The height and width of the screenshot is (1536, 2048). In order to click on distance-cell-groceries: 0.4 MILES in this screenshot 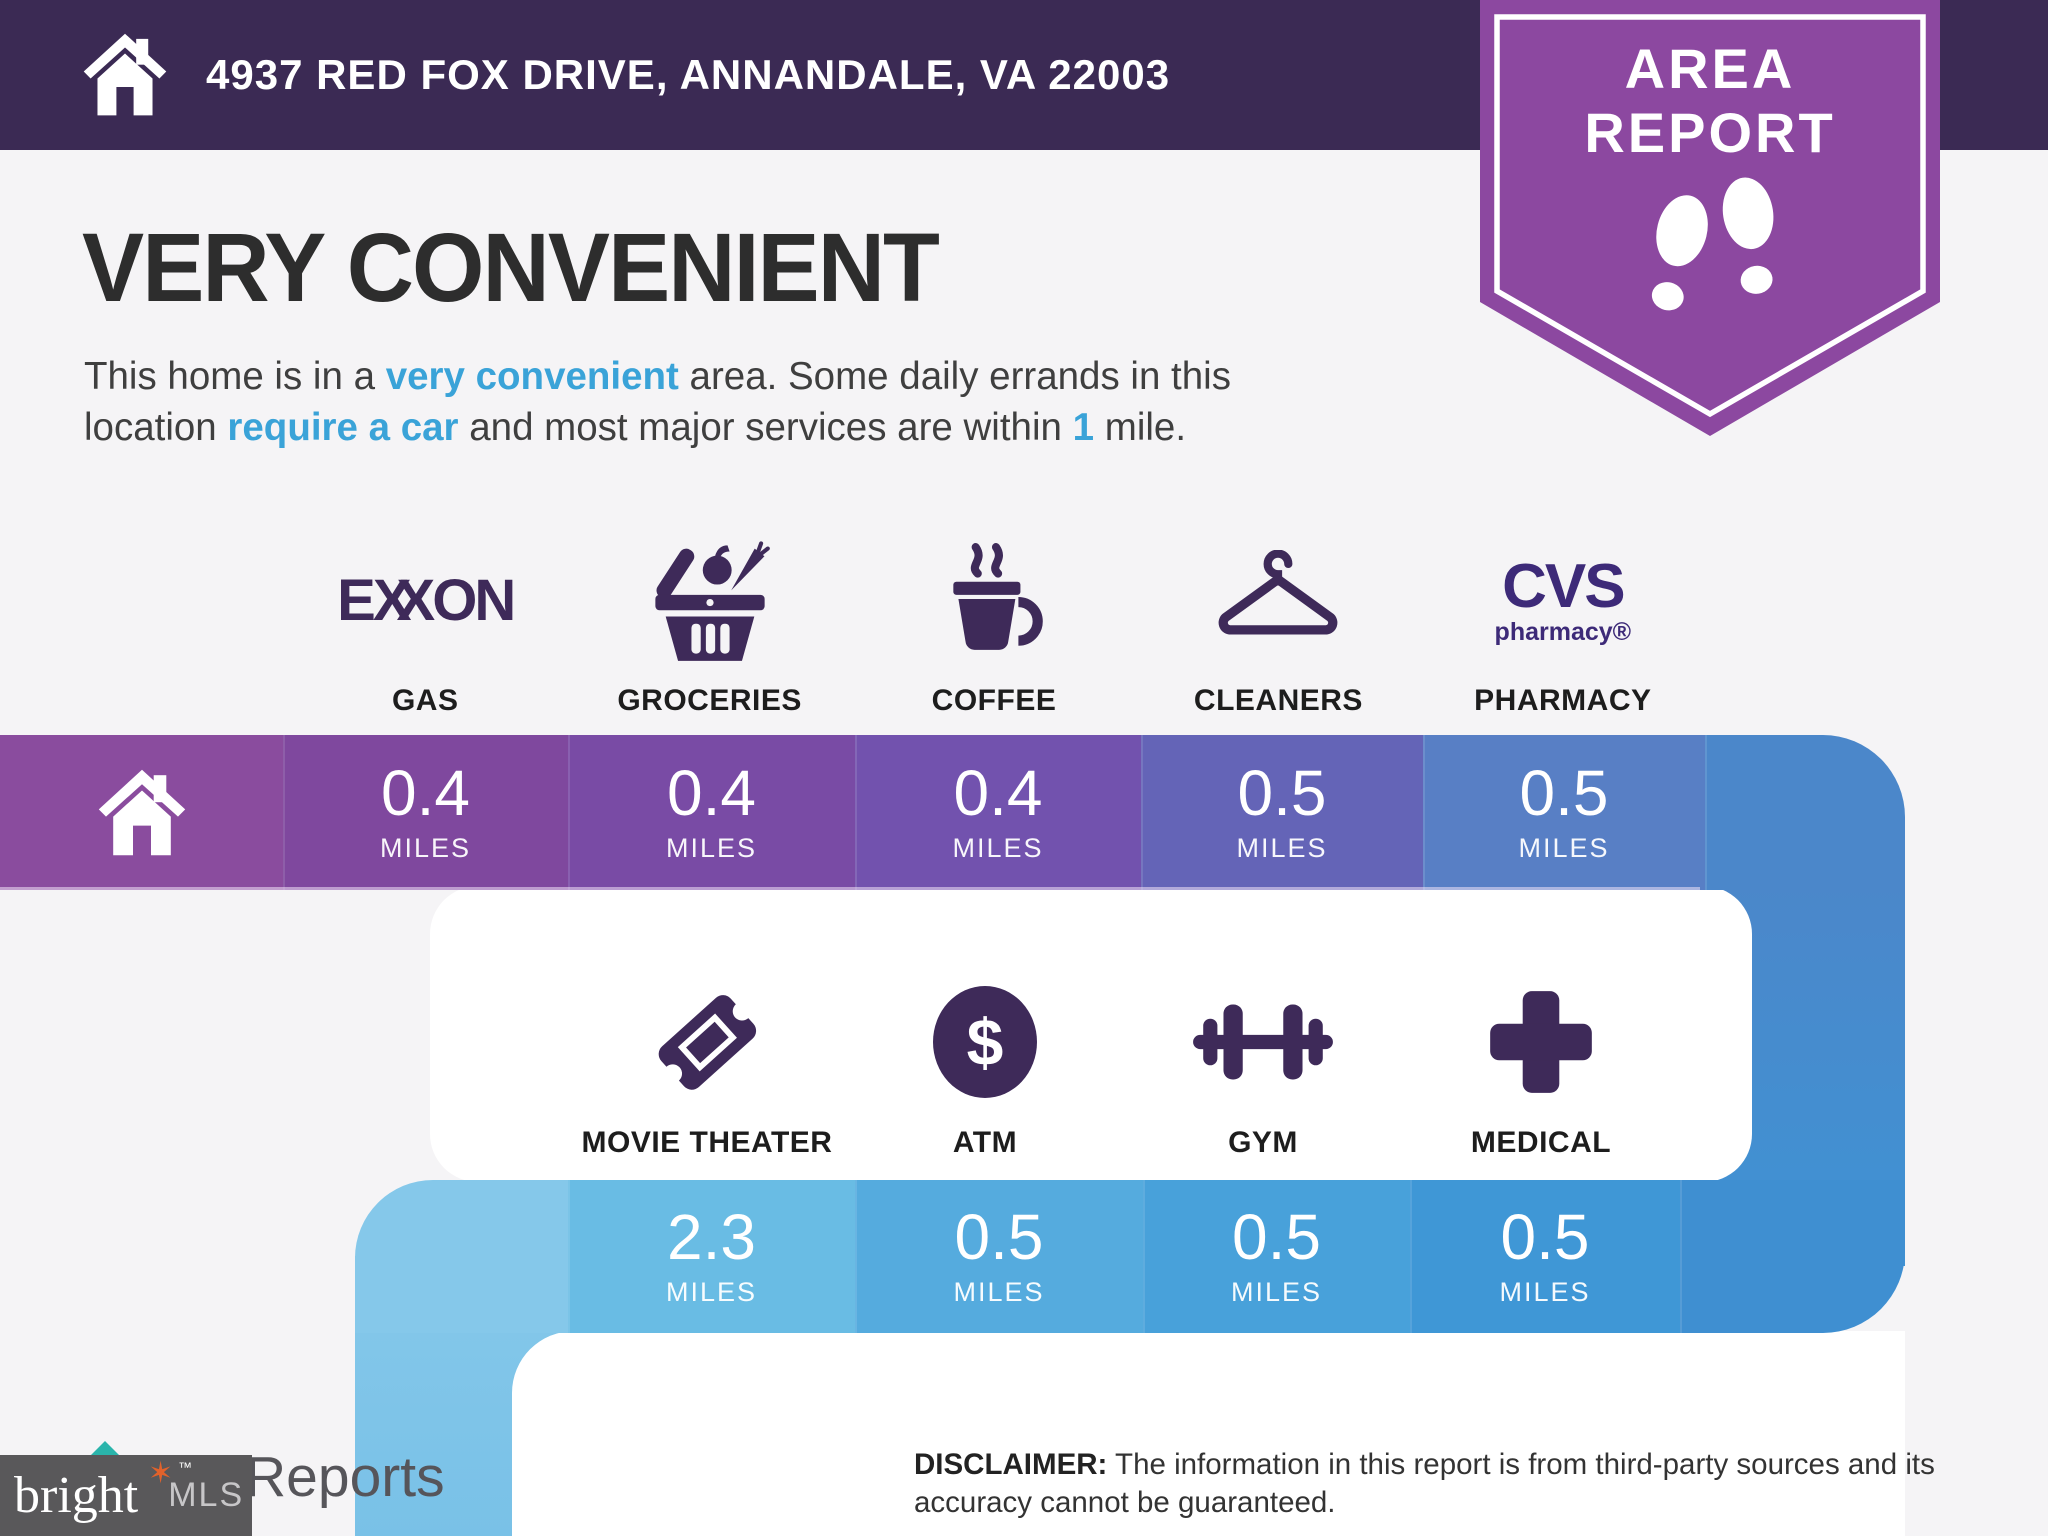, I will do `click(711, 812)`.